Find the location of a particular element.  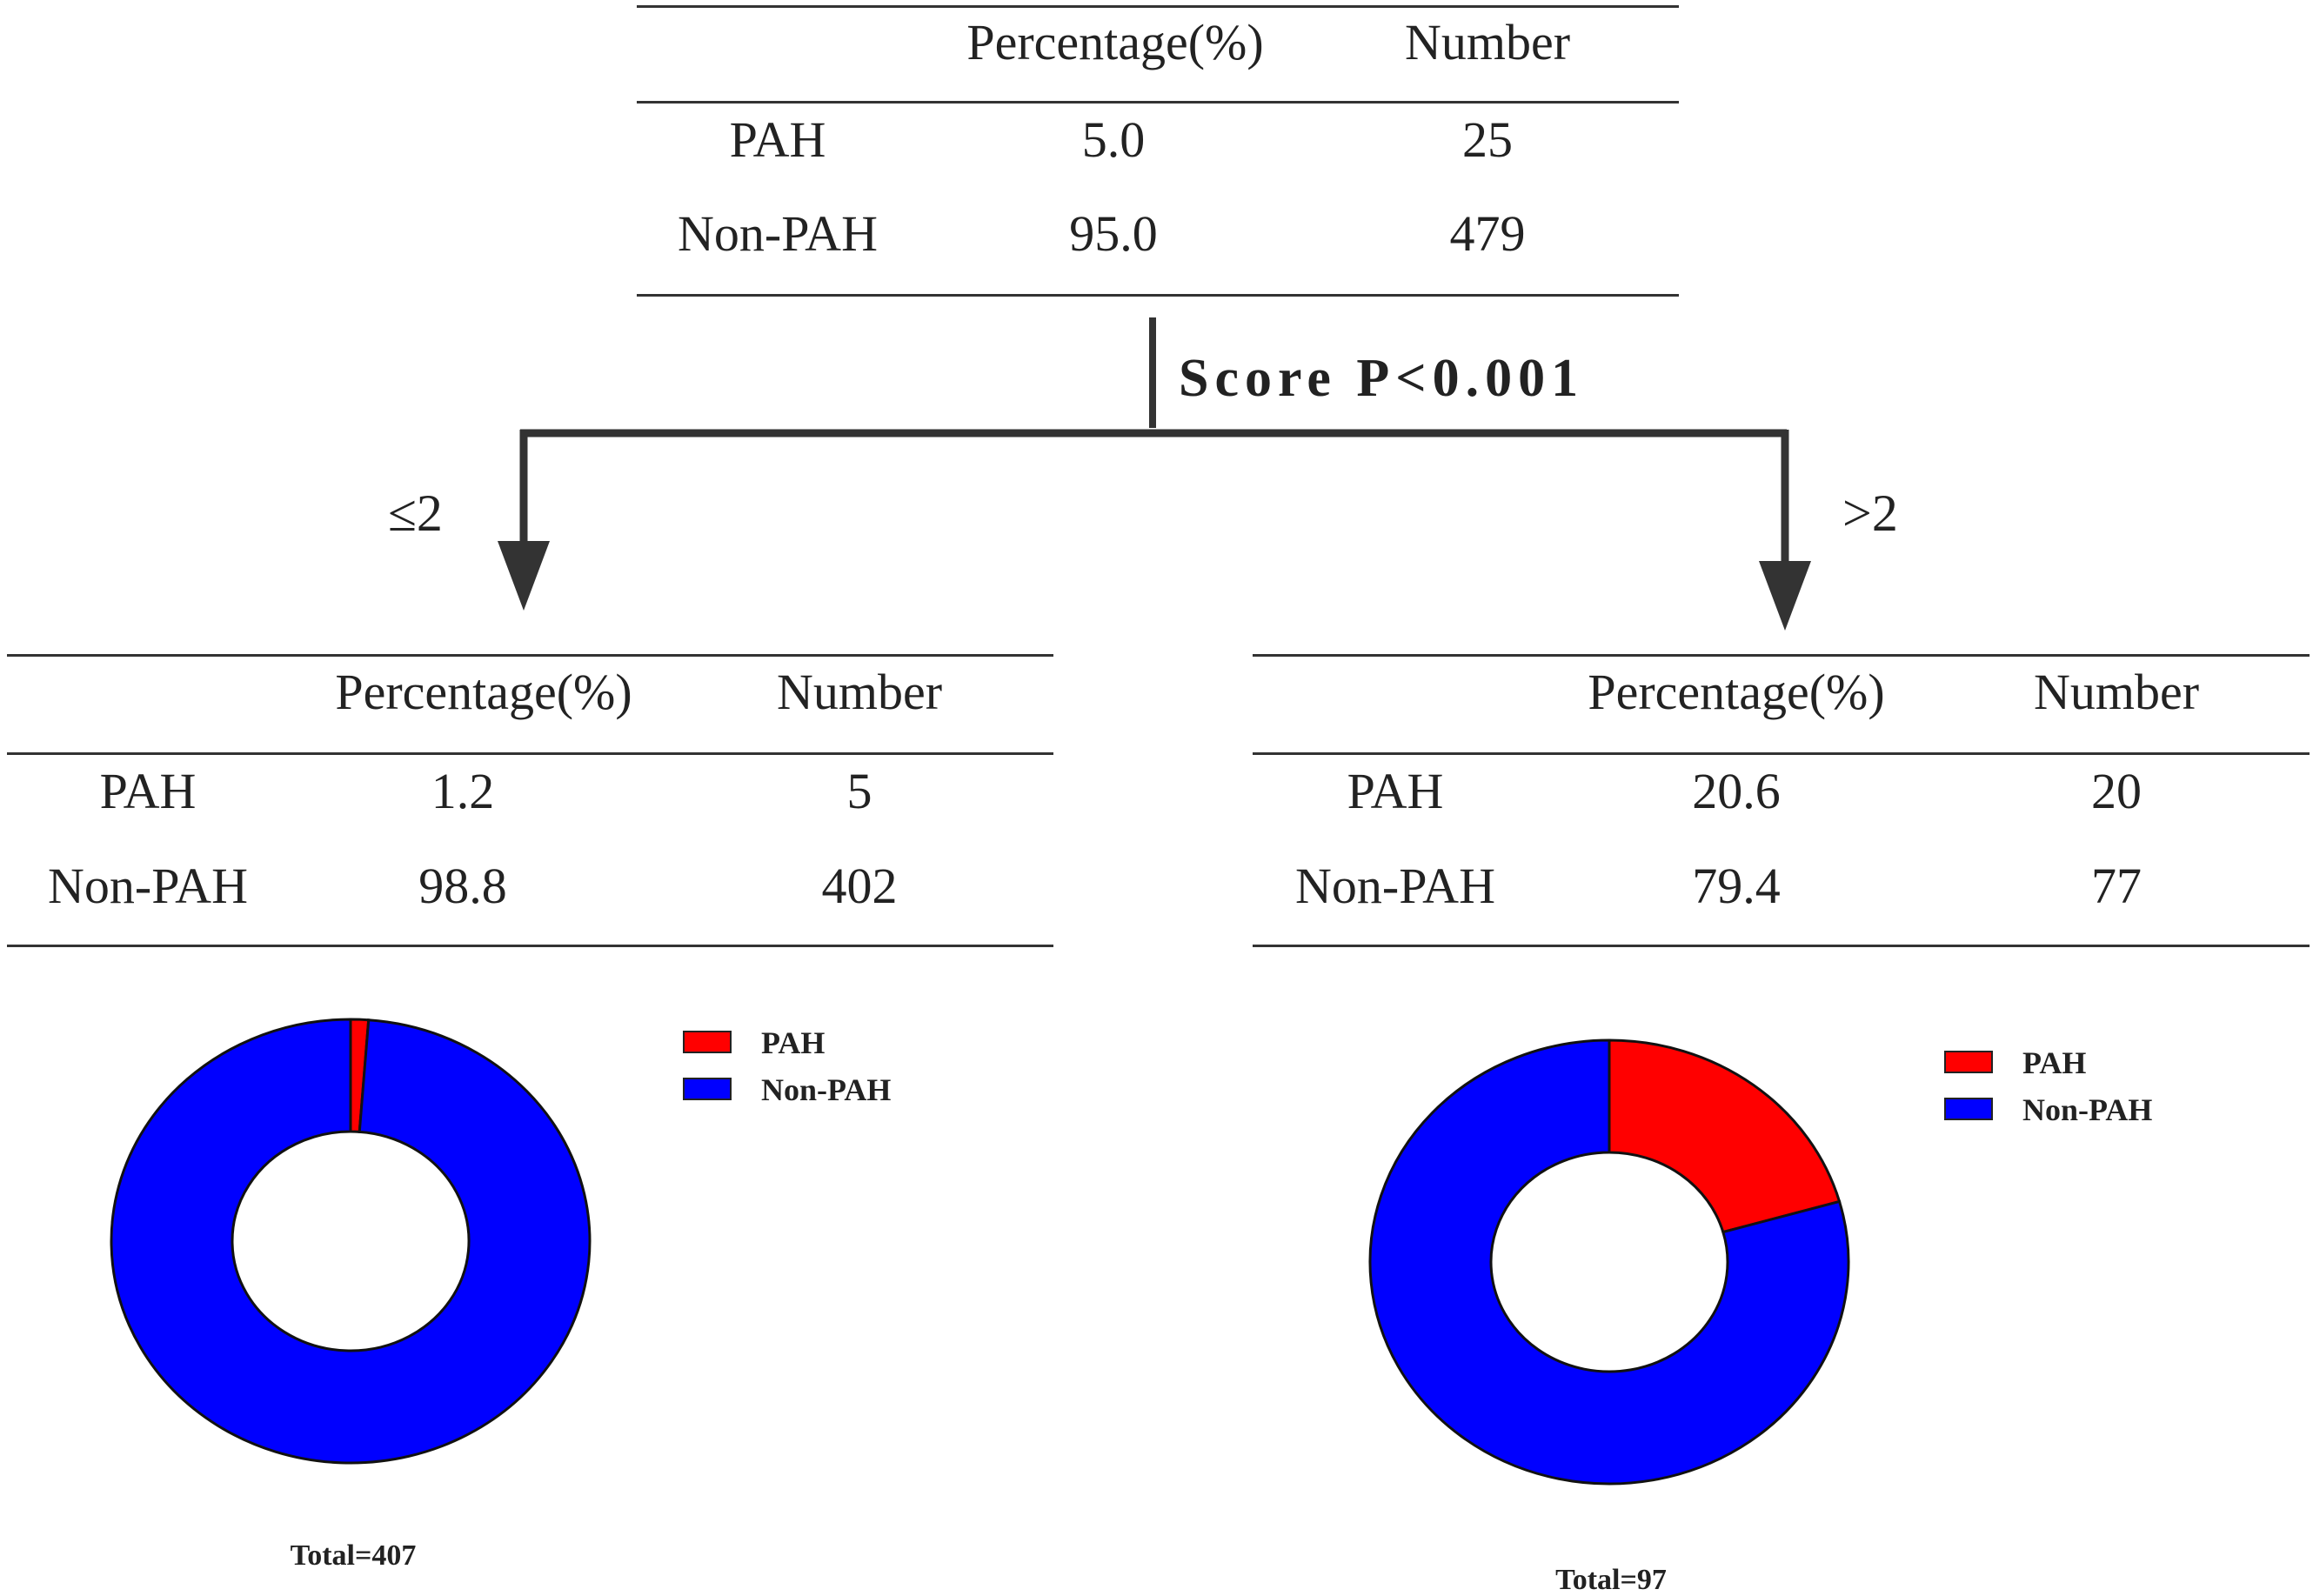

right-branch-label: >2 is located at coordinates (1870, 513).